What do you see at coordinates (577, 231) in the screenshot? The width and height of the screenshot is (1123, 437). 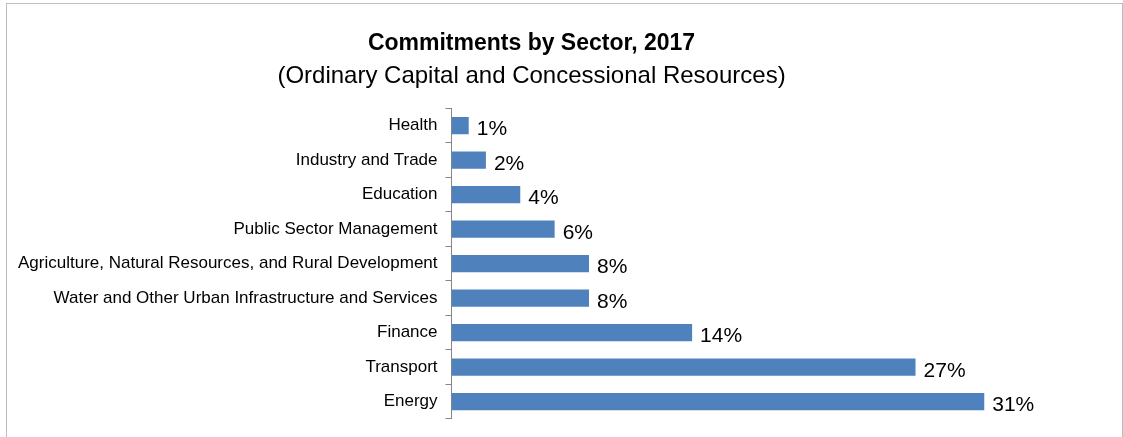 I see `data-label: 6%` at bounding box center [577, 231].